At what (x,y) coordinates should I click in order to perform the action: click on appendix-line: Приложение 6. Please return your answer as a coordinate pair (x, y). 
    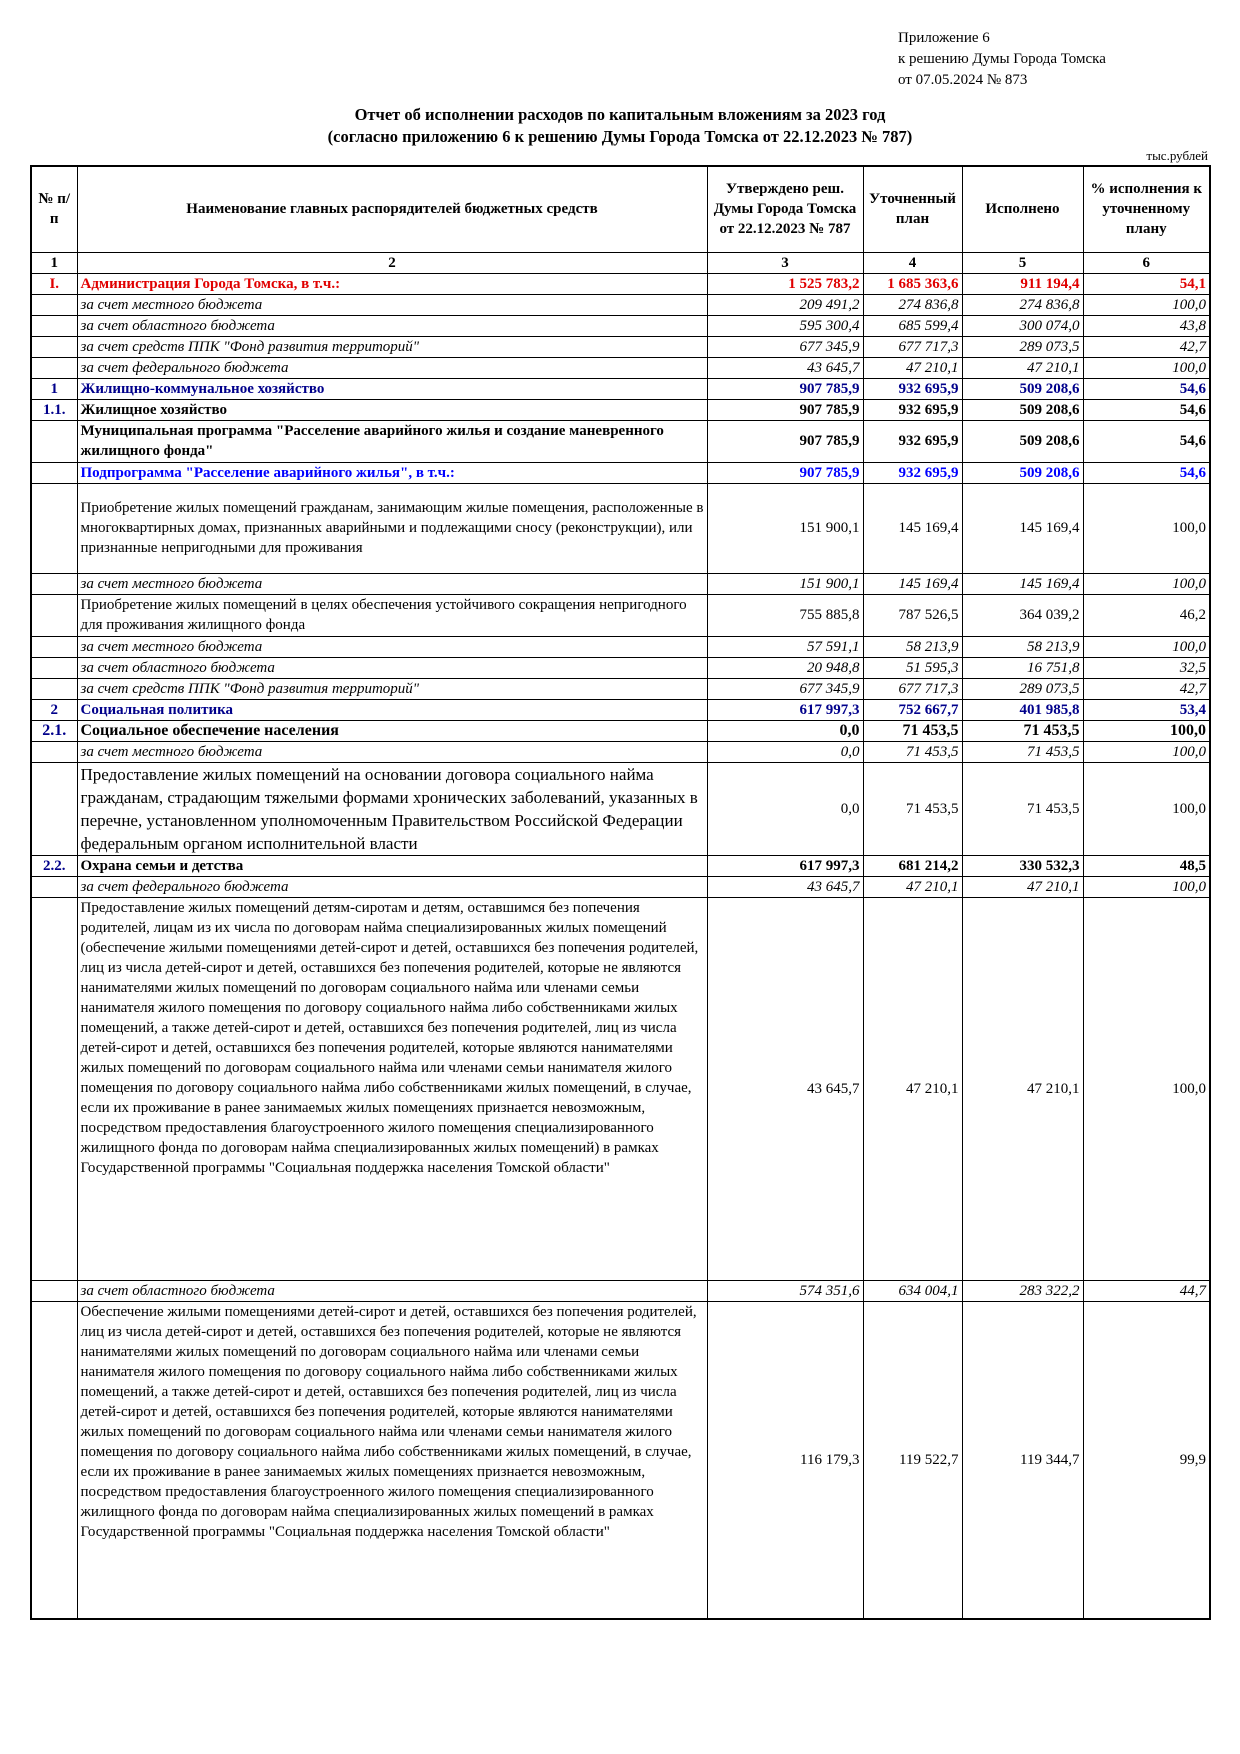
    Looking at the image, I should click on (944, 38).